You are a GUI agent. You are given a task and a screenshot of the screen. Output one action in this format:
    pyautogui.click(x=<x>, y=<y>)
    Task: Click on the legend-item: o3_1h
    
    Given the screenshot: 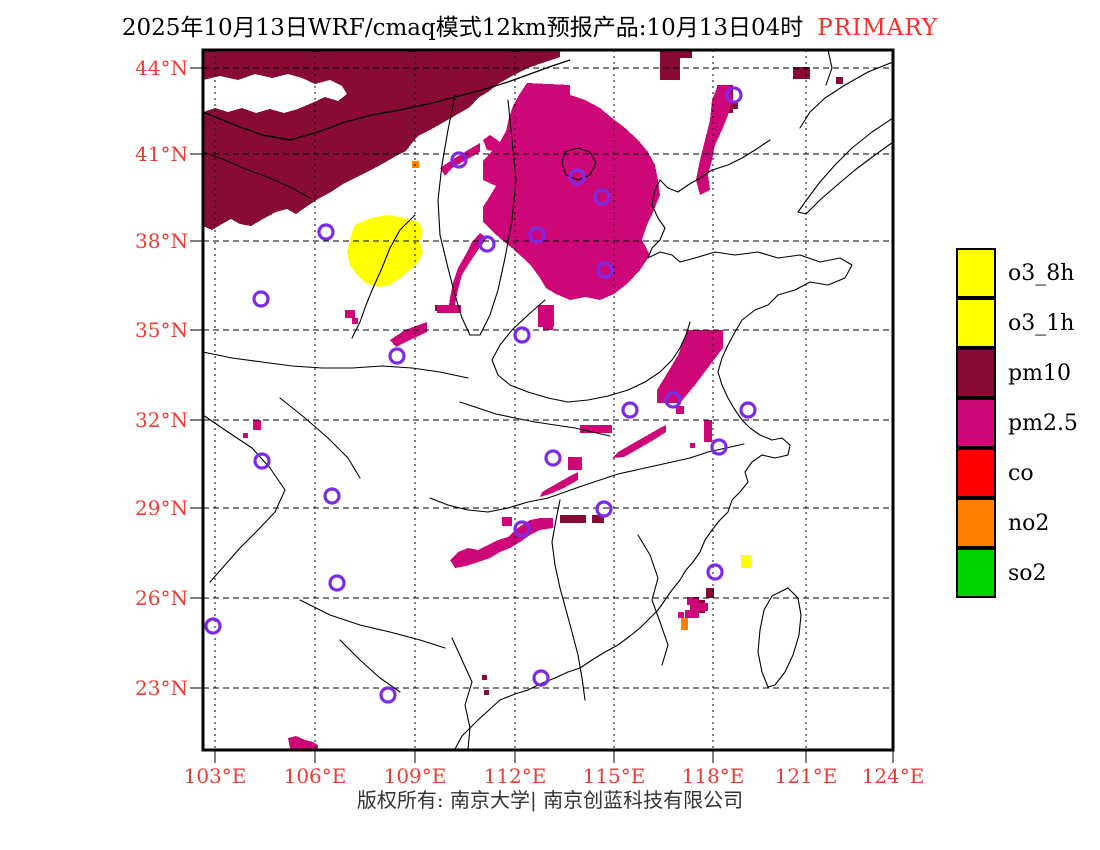 What is the action you would take?
    pyautogui.click(x=1017, y=323)
    